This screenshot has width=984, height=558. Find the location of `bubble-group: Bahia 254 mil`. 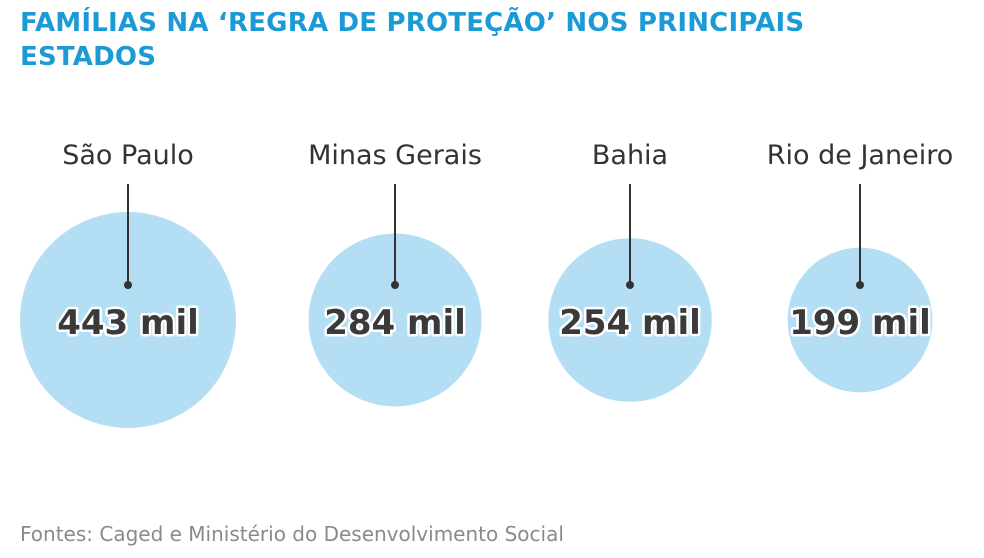

bubble-group: Bahia 254 mil is located at coordinates (630, 271).